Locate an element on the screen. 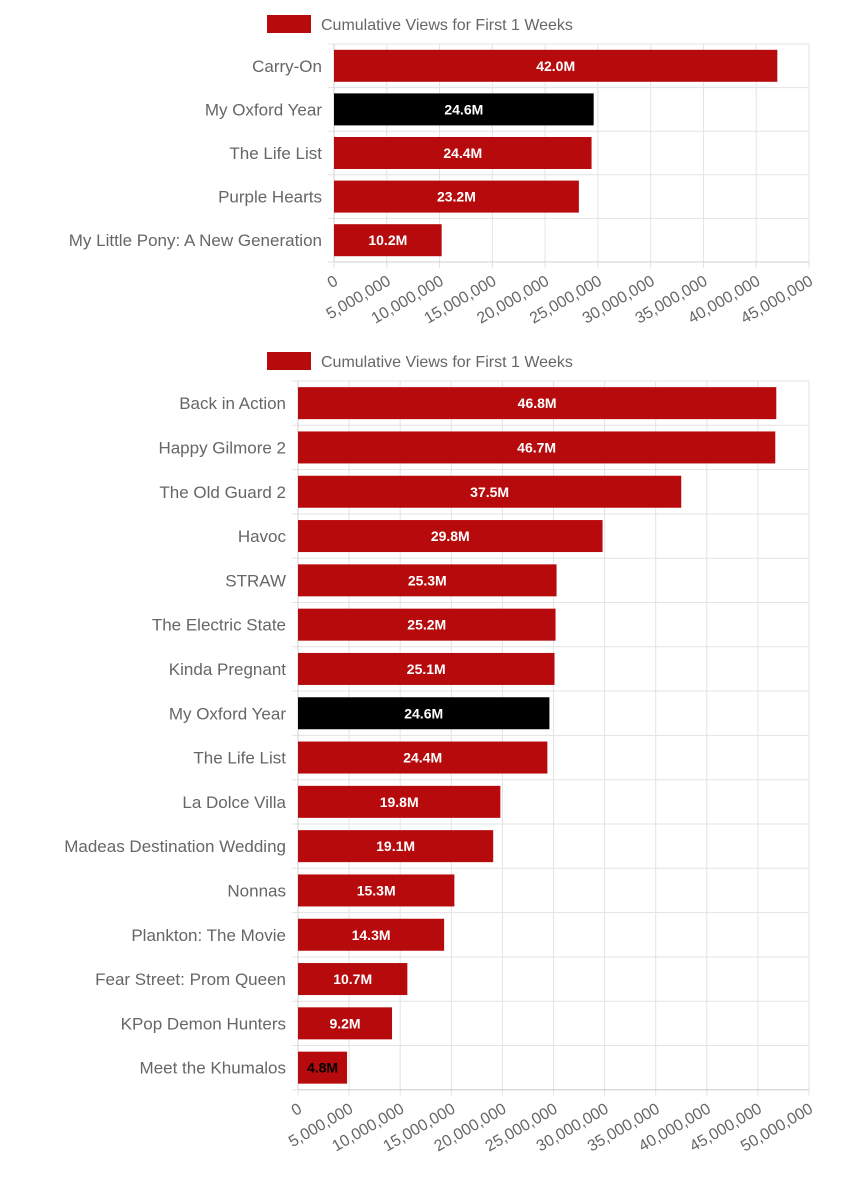 The image size is (847, 1196). category-label: The Electric State is located at coordinates (219, 625).